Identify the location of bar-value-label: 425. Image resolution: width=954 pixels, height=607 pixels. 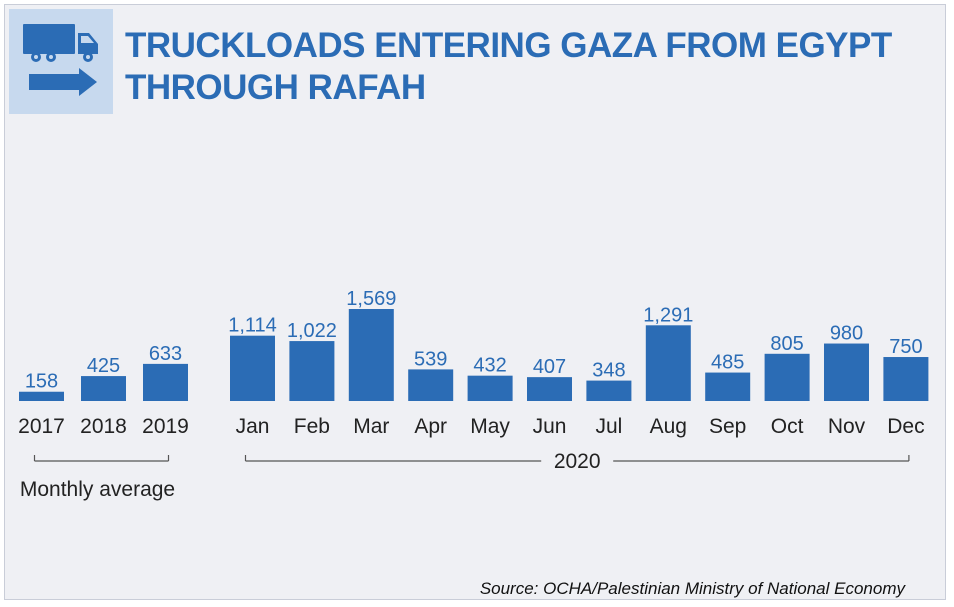
(103, 366).